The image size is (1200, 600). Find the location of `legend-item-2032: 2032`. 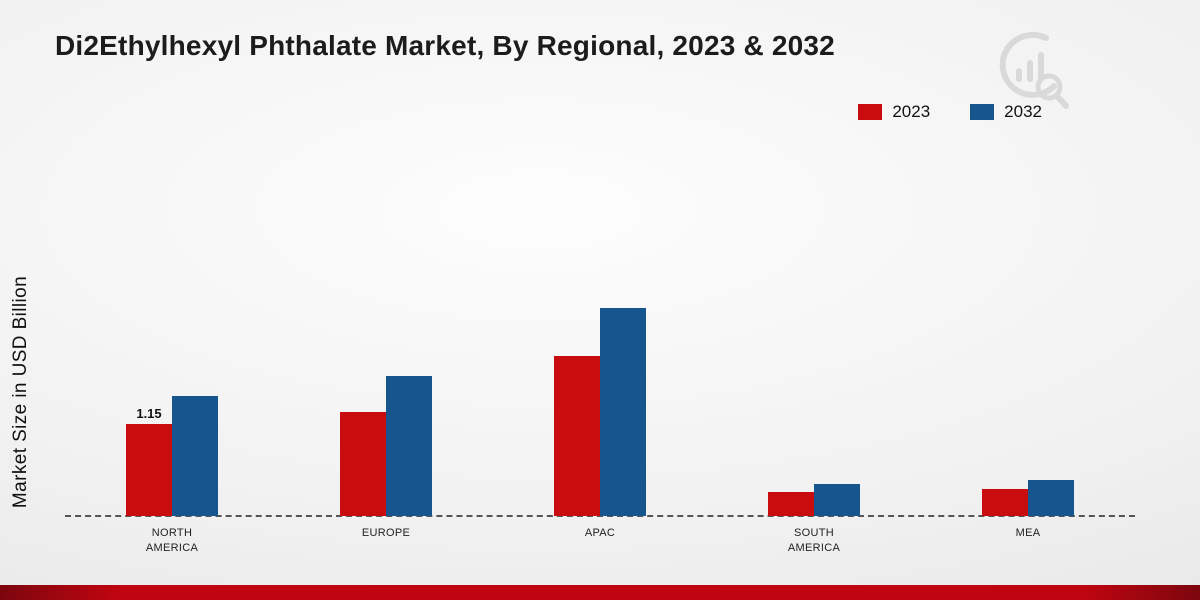

legend-item-2032: 2032 is located at coordinates (1006, 112).